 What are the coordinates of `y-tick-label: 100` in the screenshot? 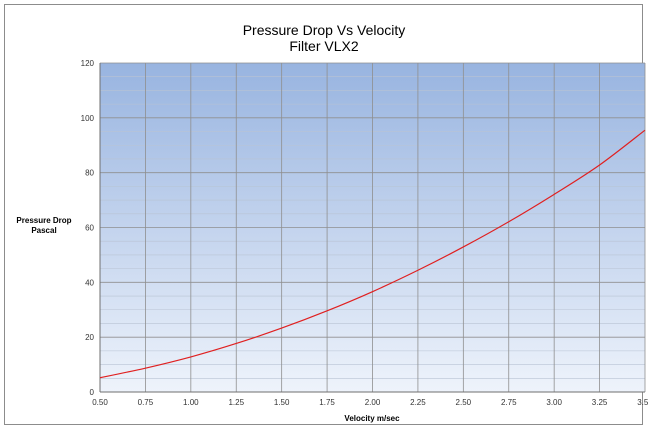 It's located at (88, 118).